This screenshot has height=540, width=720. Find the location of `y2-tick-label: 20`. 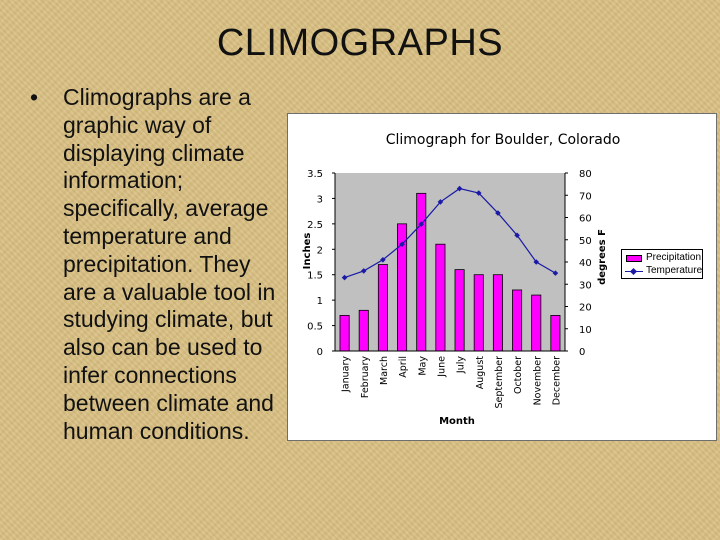

y2-tick-label: 20 is located at coordinates (585, 308).